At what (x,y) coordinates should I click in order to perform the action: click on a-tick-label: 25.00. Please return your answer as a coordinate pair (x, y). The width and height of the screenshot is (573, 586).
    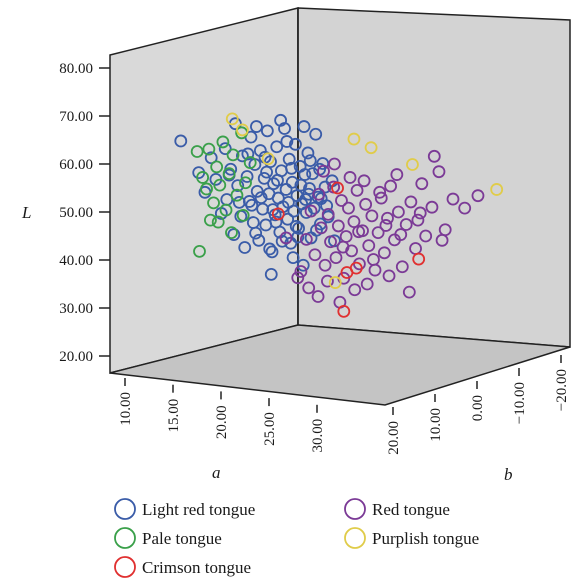
    Looking at the image, I should click on (270, 429).